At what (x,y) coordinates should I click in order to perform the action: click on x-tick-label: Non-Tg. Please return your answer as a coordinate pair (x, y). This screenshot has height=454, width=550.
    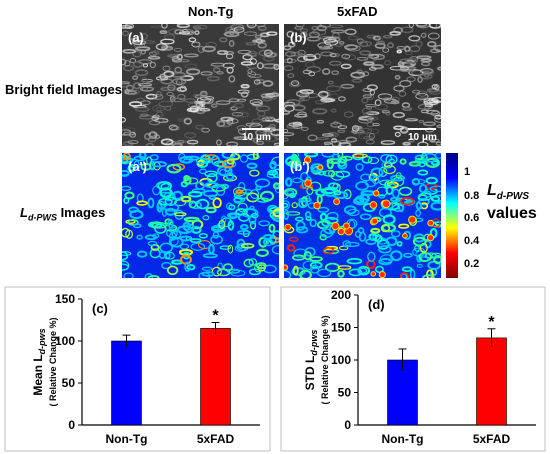
    Looking at the image, I should click on (127, 439).